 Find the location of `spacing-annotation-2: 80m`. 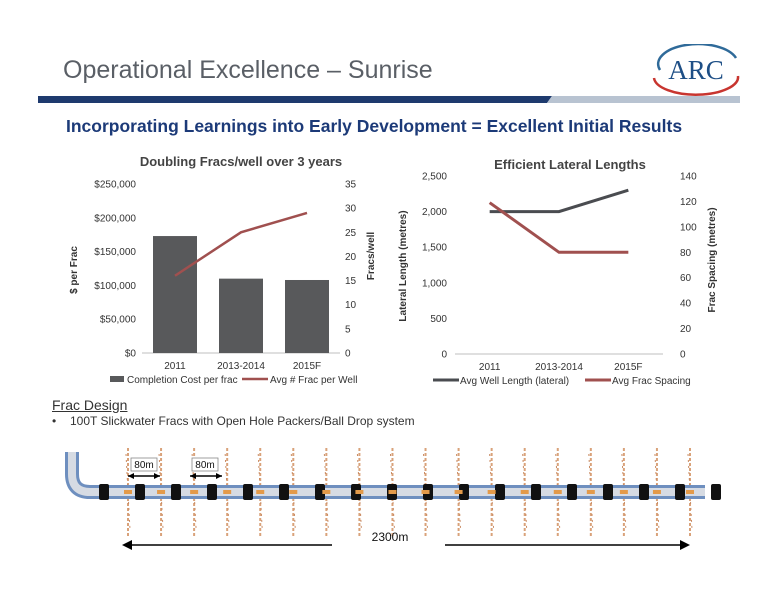

spacing-annotation-2: 80m is located at coordinates (206, 468).